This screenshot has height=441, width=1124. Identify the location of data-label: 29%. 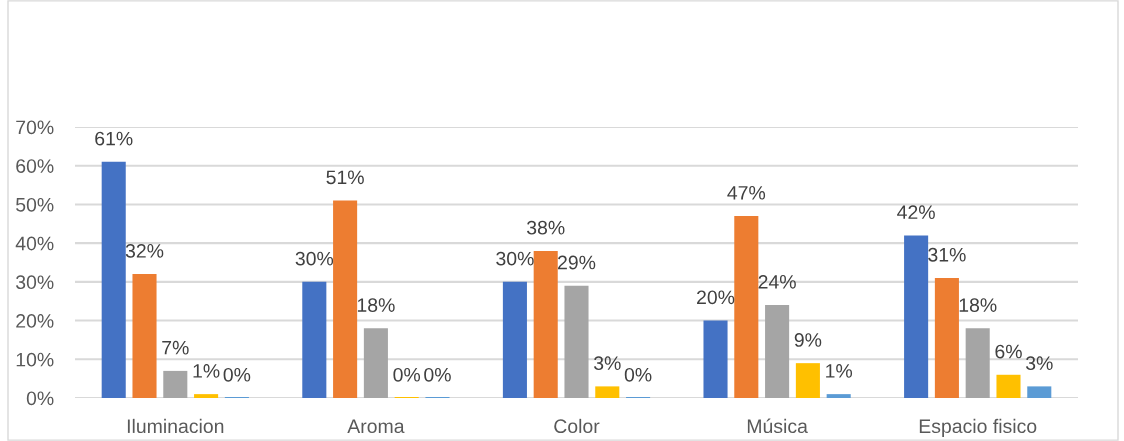
(577, 262).